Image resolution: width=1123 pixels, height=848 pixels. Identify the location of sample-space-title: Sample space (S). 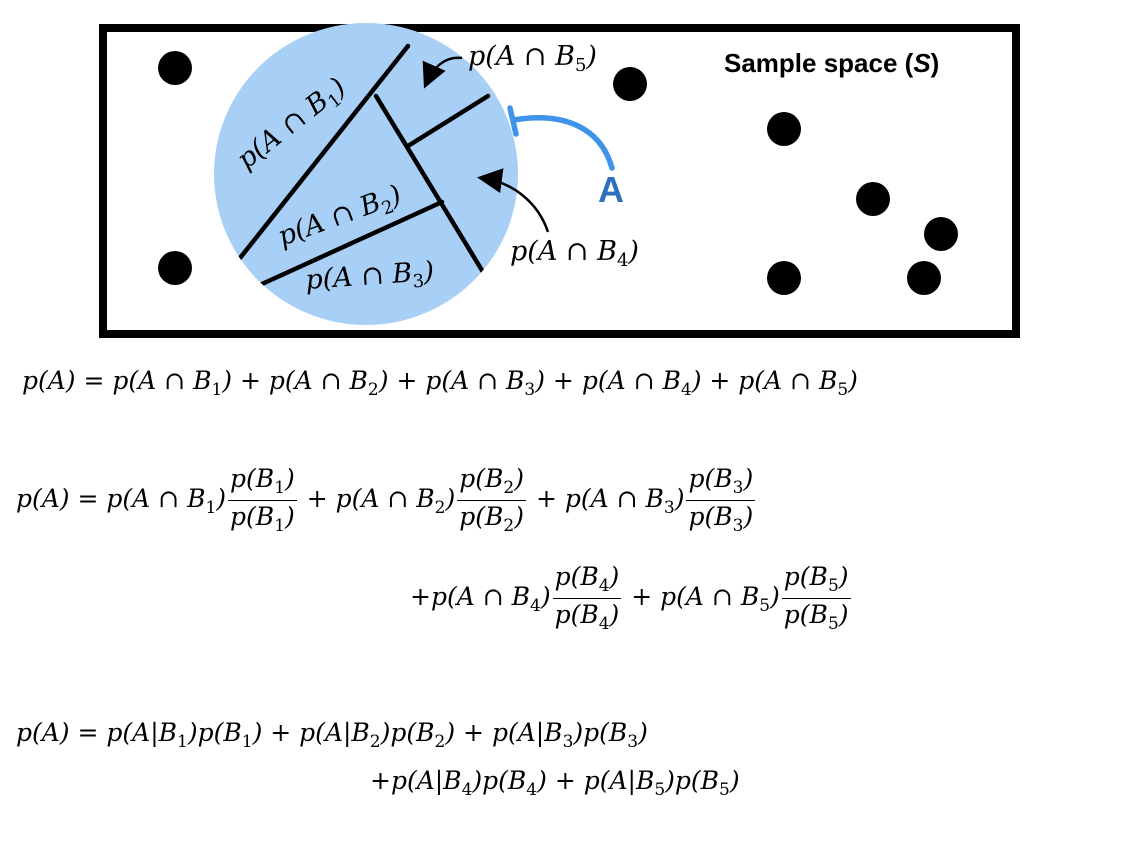
(831, 63).